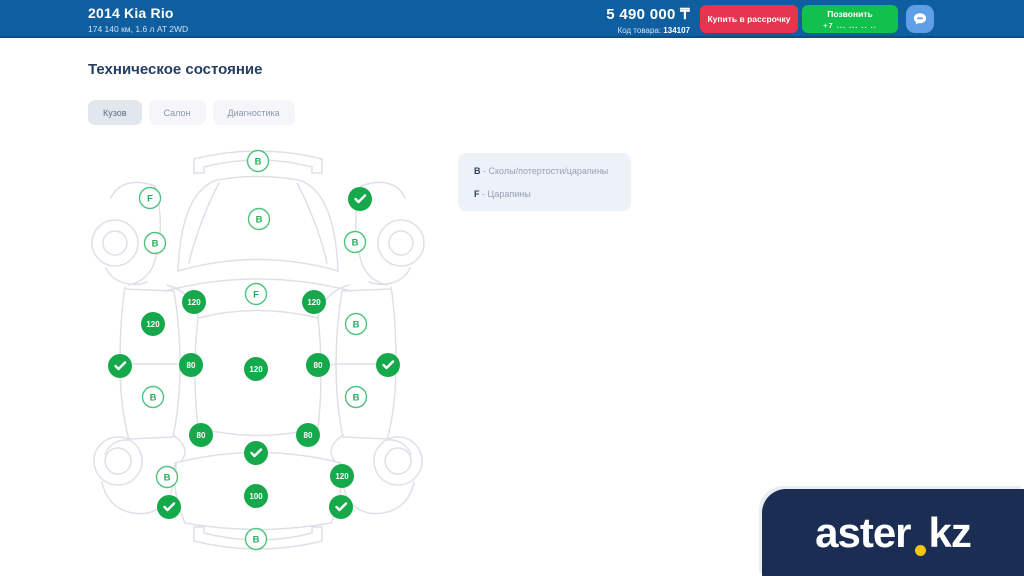 The image size is (1024, 576). I want to click on marker-right-front-wheel-arch: B, so click(355, 242).